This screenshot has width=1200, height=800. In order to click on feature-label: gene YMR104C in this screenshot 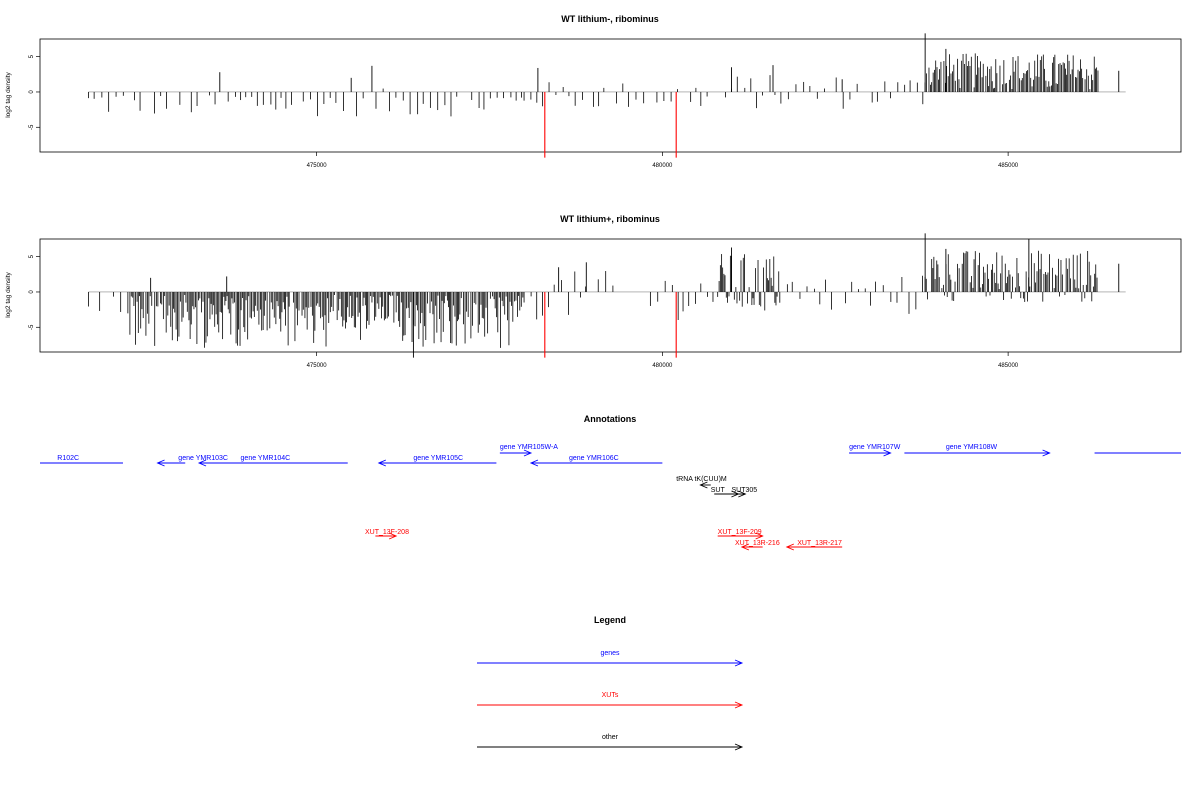, I will do `click(266, 458)`.